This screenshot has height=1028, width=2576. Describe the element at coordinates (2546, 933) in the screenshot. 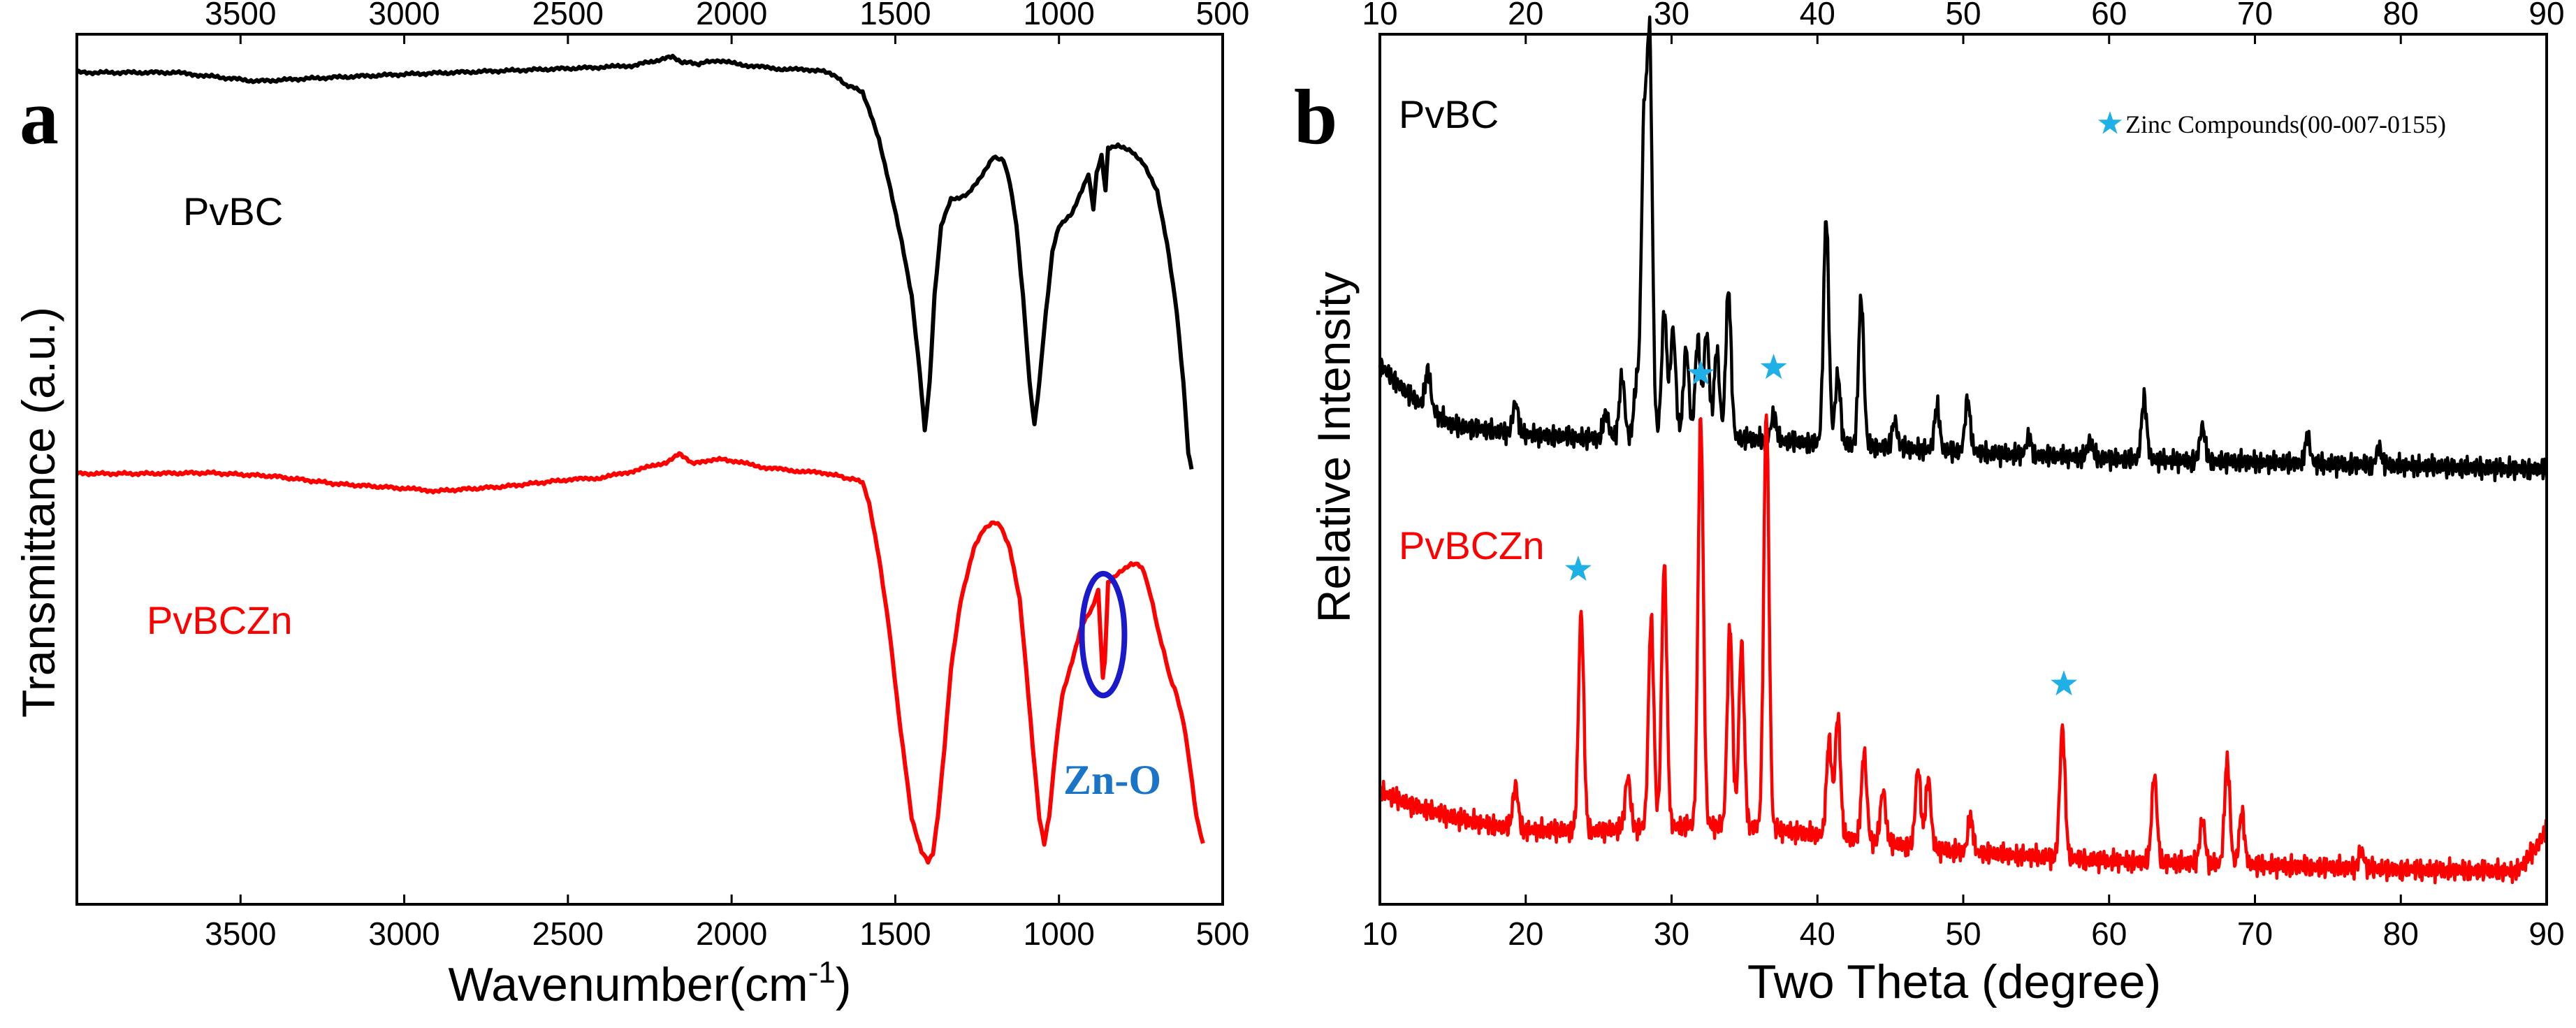

I see `x-tick-label-bottom: 90` at that location.